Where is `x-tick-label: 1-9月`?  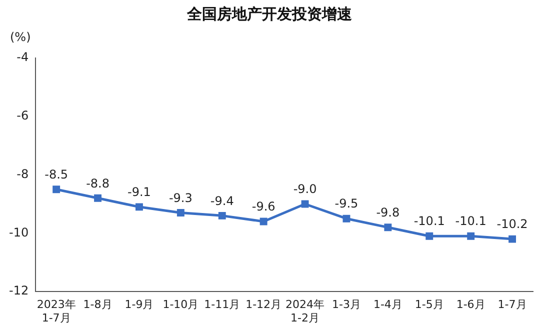 x-tick-label: 1-9月 is located at coordinates (139, 305).